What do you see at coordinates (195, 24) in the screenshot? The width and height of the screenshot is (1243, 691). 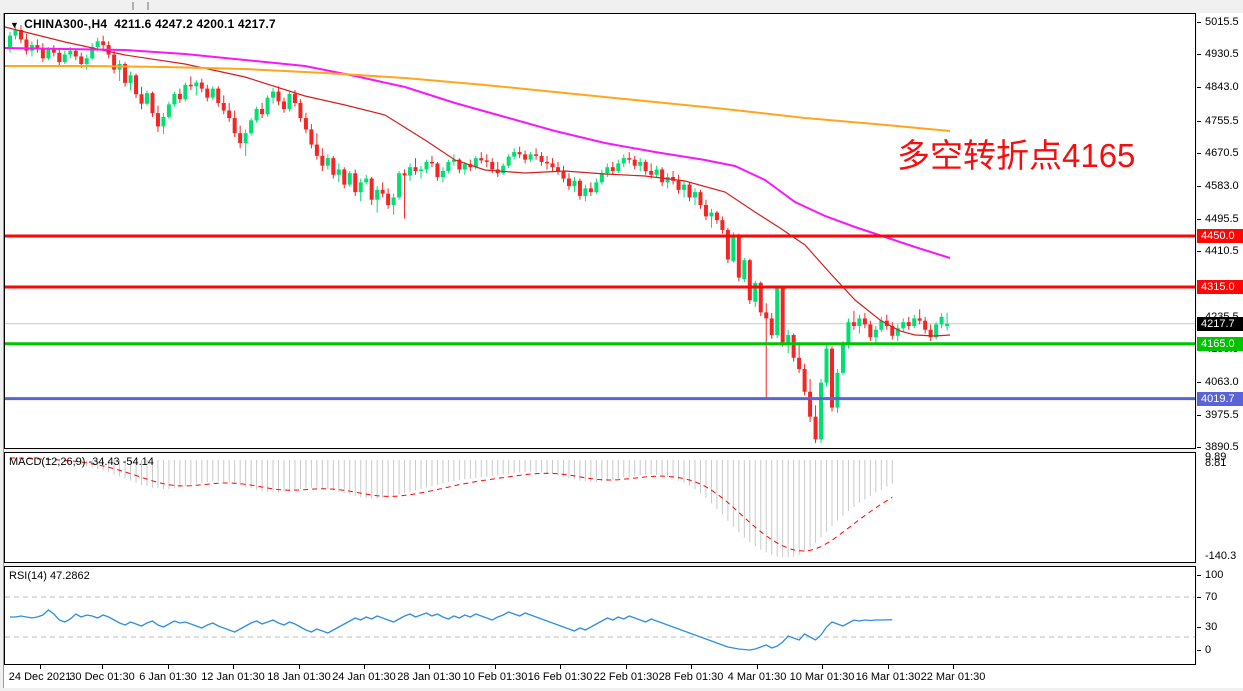 I see `ohlc-values: 4211.6 4247.2 4200.1 4217.7` at bounding box center [195, 24].